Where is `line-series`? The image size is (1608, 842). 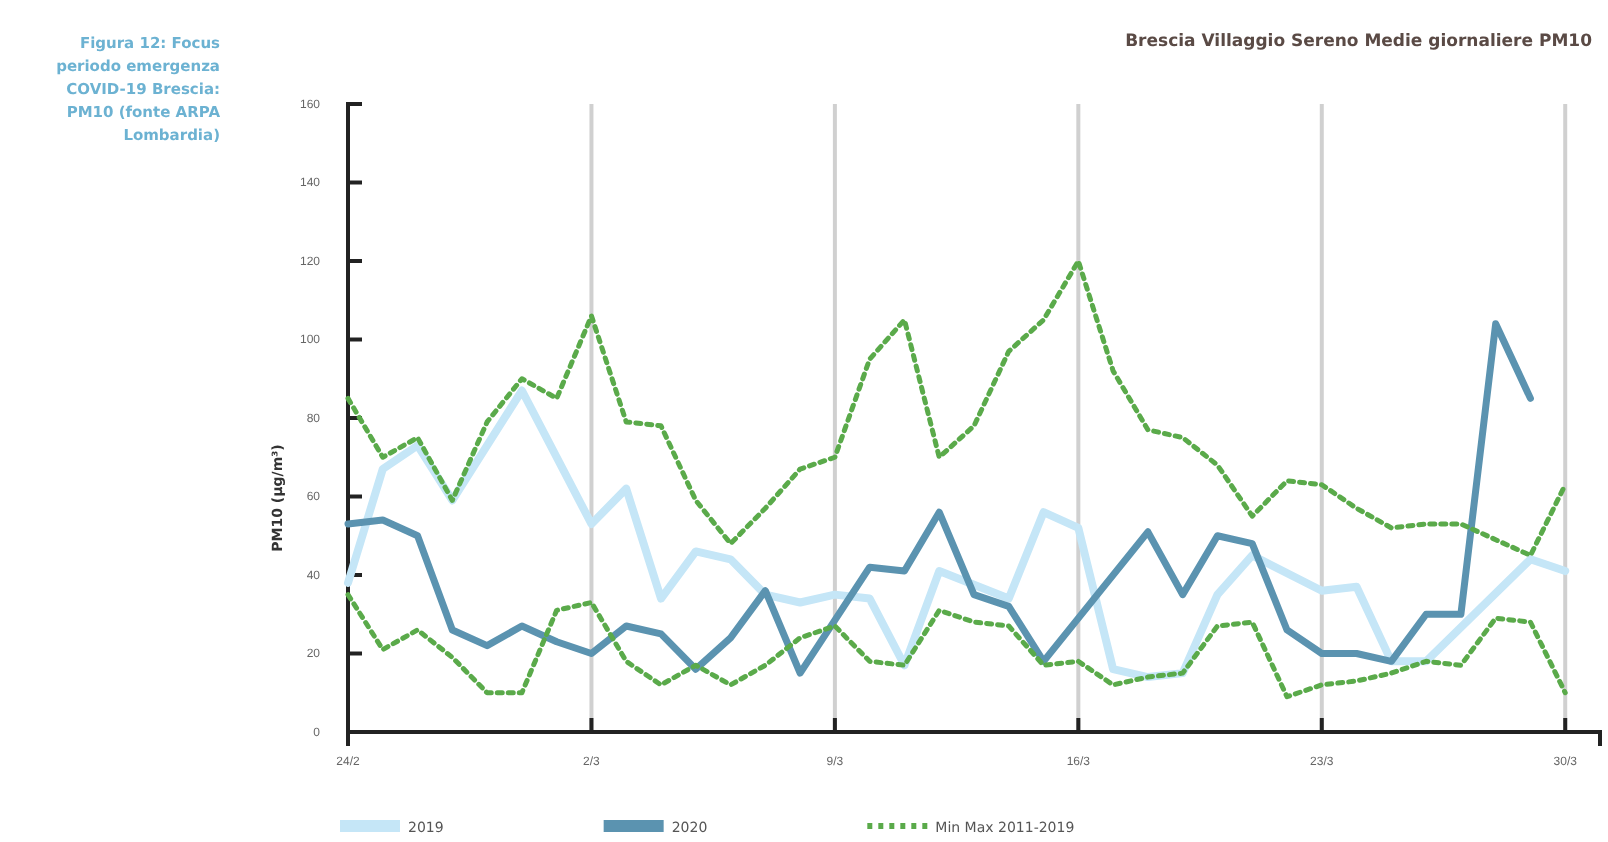
line-series is located at coordinates (956, 646).